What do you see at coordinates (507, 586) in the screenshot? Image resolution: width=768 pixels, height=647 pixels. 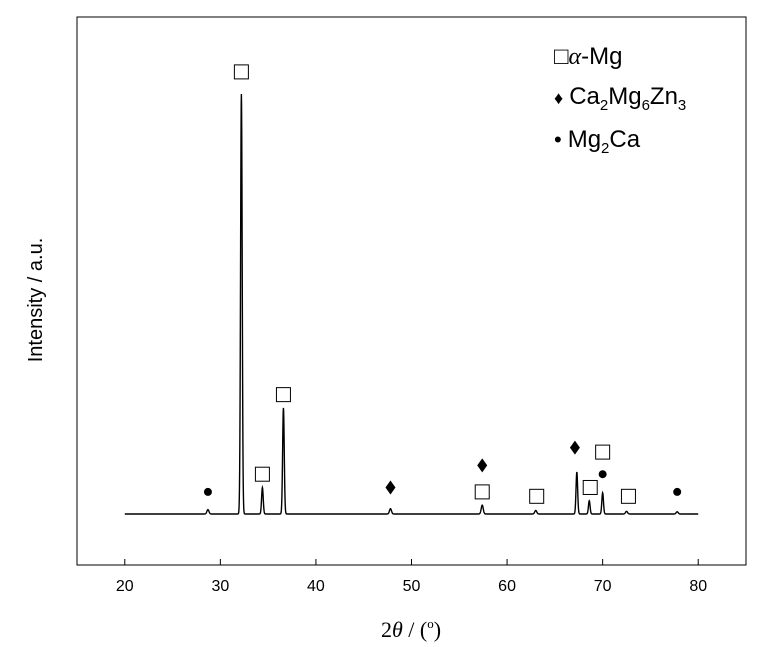 I see `x-tick-label-60: 60` at bounding box center [507, 586].